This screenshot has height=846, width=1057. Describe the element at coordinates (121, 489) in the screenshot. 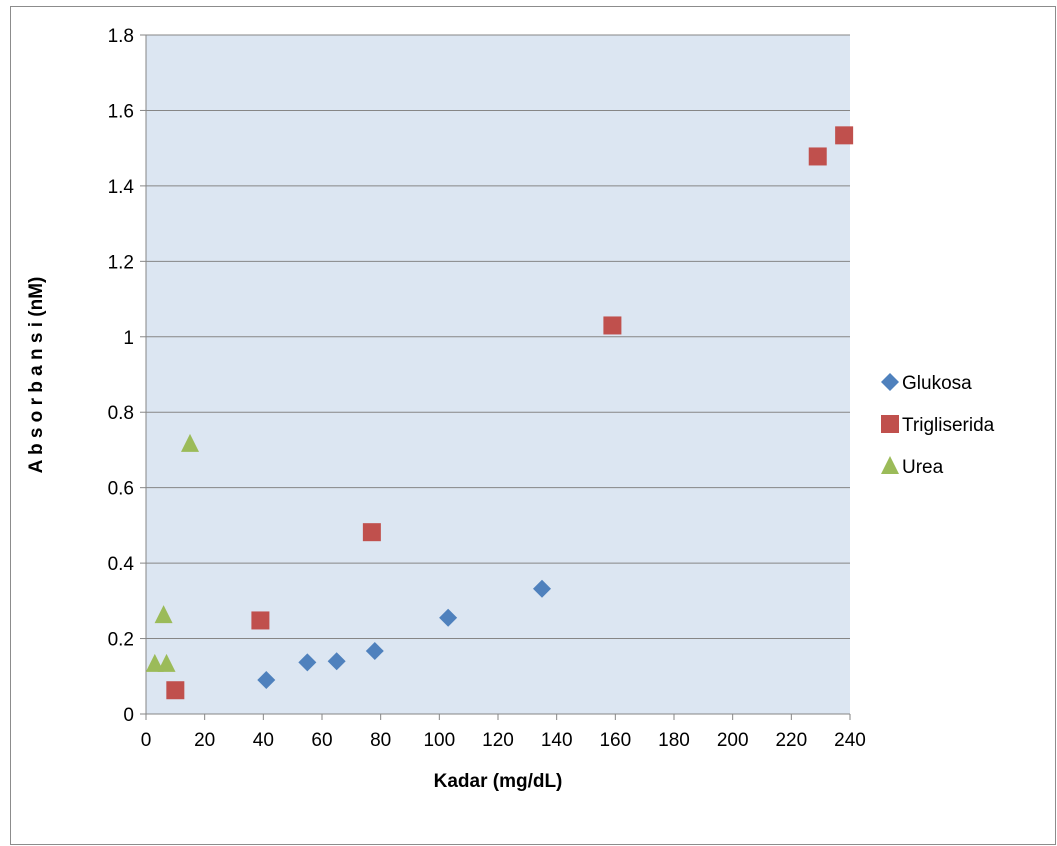

I see `y-tick-label: 0.6` at that location.